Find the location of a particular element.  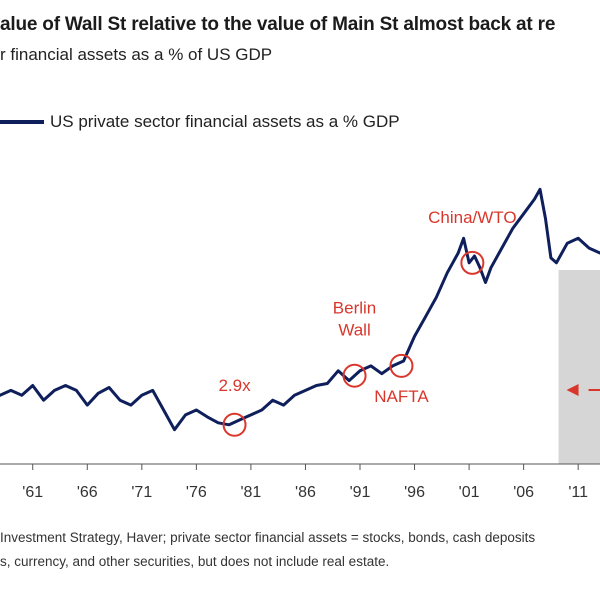

x-tick-label: '86 is located at coordinates (305, 492).